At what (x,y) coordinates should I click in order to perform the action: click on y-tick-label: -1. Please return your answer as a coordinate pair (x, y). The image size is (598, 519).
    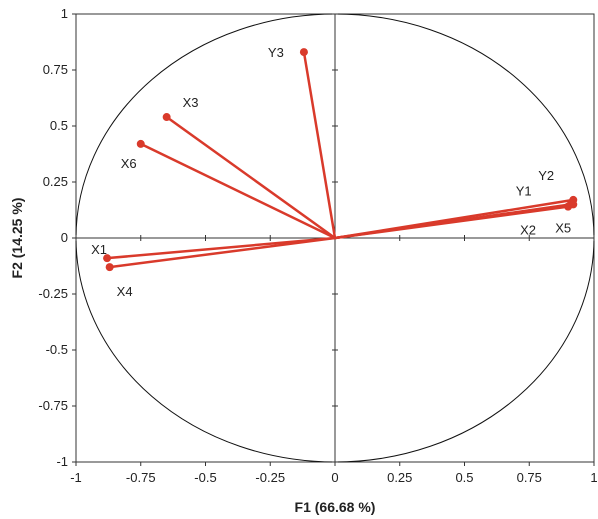
    Looking at the image, I should click on (62, 461).